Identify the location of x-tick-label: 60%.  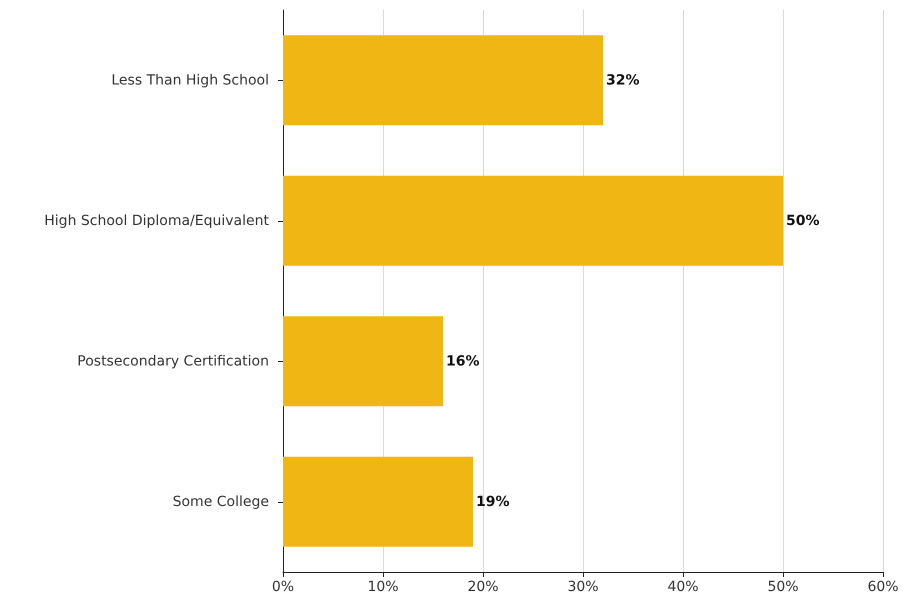
(883, 587).